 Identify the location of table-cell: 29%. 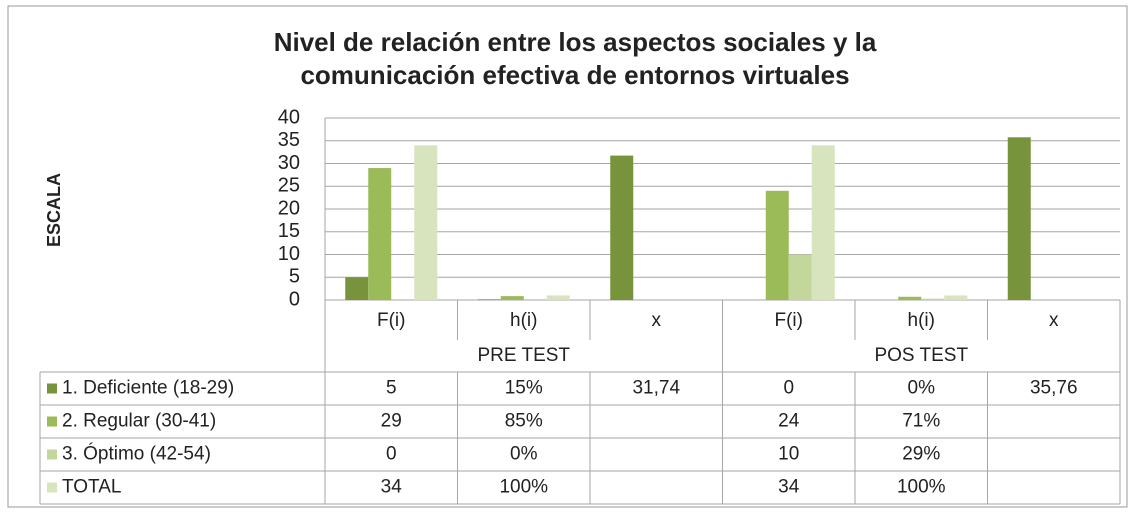
(921, 454).